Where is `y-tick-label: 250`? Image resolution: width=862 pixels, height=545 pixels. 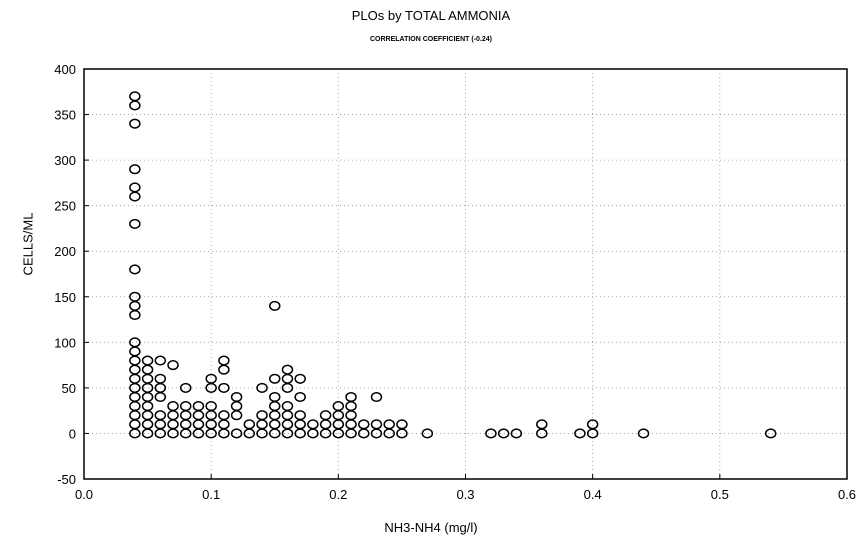 y-tick-label: 250 is located at coordinates (65, 206).